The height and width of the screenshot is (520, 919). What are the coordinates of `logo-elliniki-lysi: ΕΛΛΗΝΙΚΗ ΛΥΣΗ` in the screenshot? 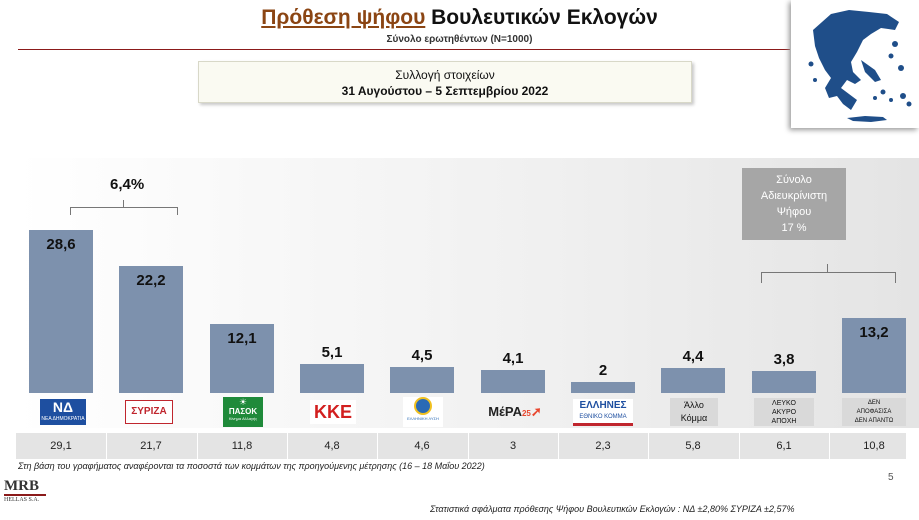 It's located at (423, 412).